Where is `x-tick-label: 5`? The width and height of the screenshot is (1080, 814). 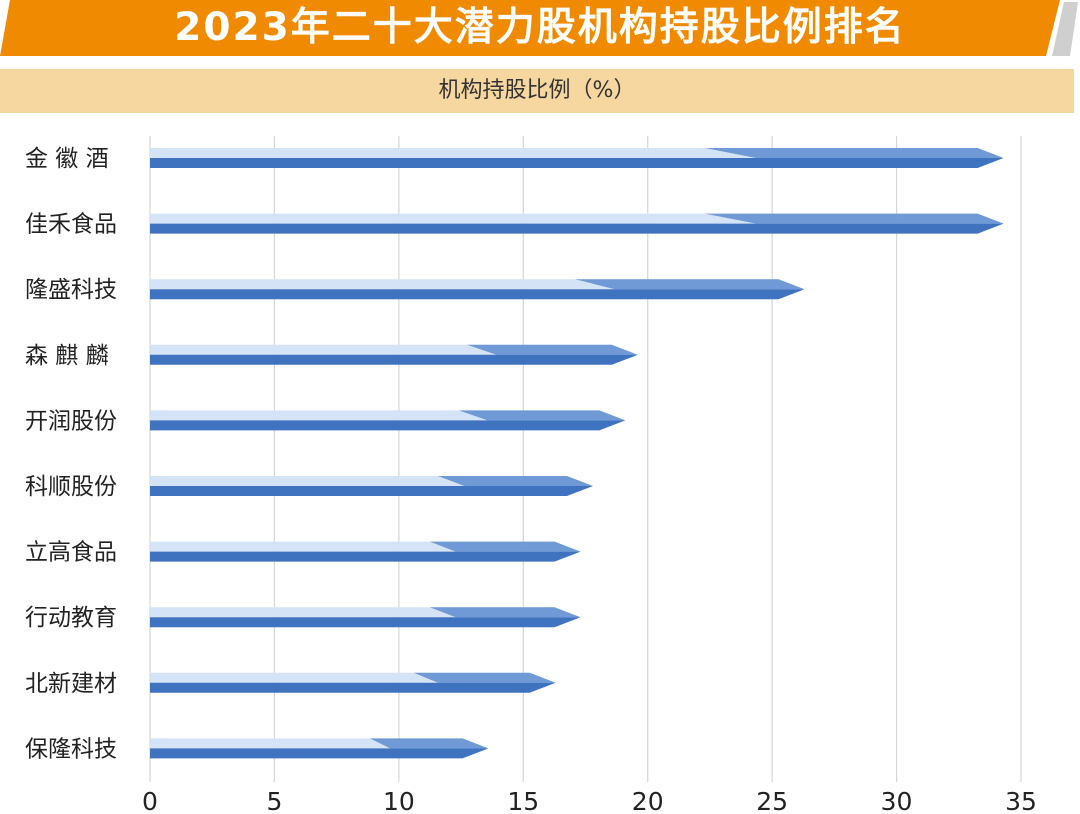
x-tick-label: 5 is located at coordinates (274, 800).